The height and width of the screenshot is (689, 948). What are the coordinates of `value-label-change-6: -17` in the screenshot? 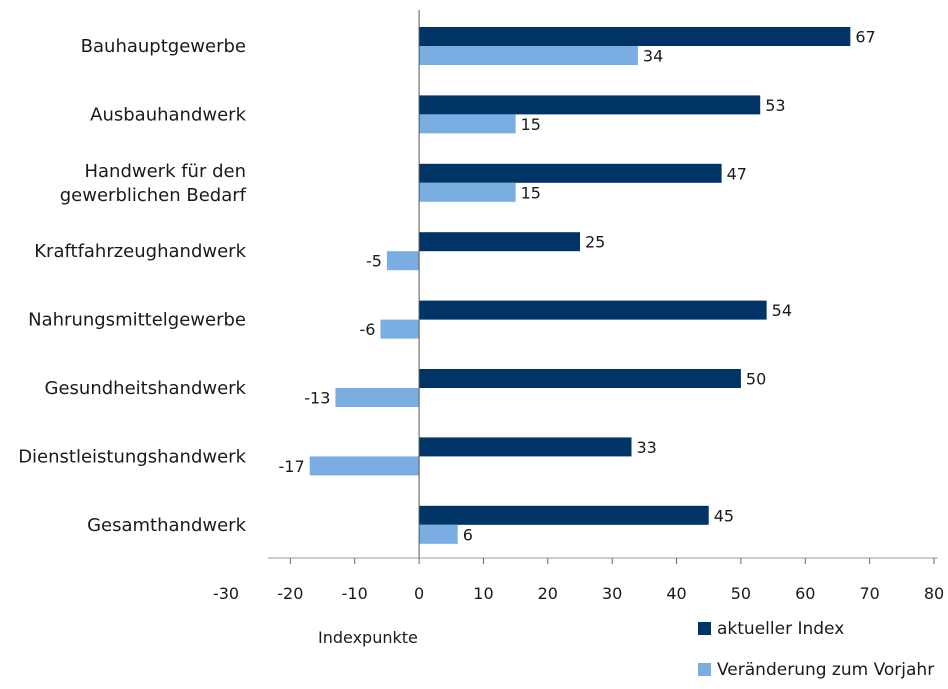 It's located at (292, 466).